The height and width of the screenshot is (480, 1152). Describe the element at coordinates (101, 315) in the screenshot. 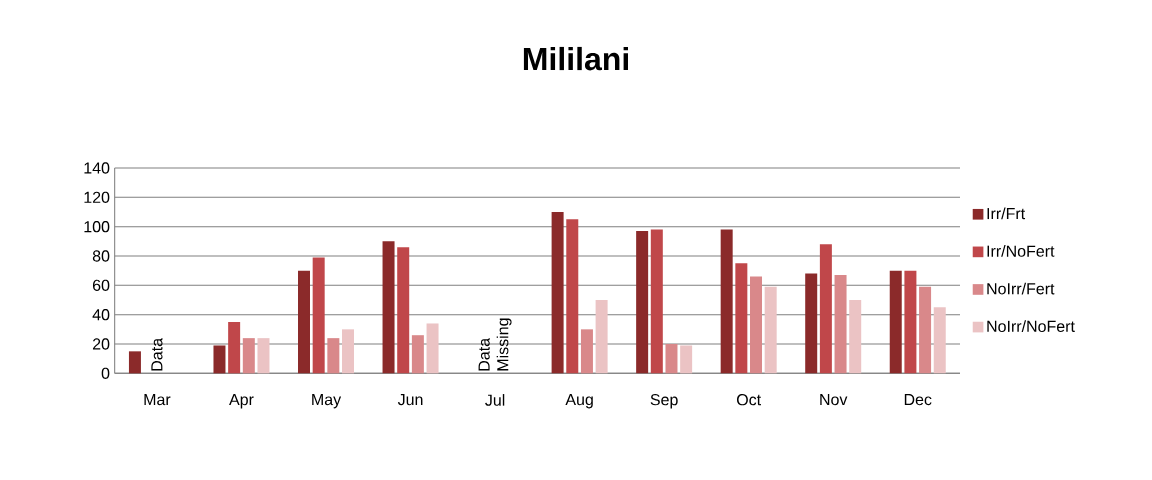

I see `y-tick-label: 40` at that location.